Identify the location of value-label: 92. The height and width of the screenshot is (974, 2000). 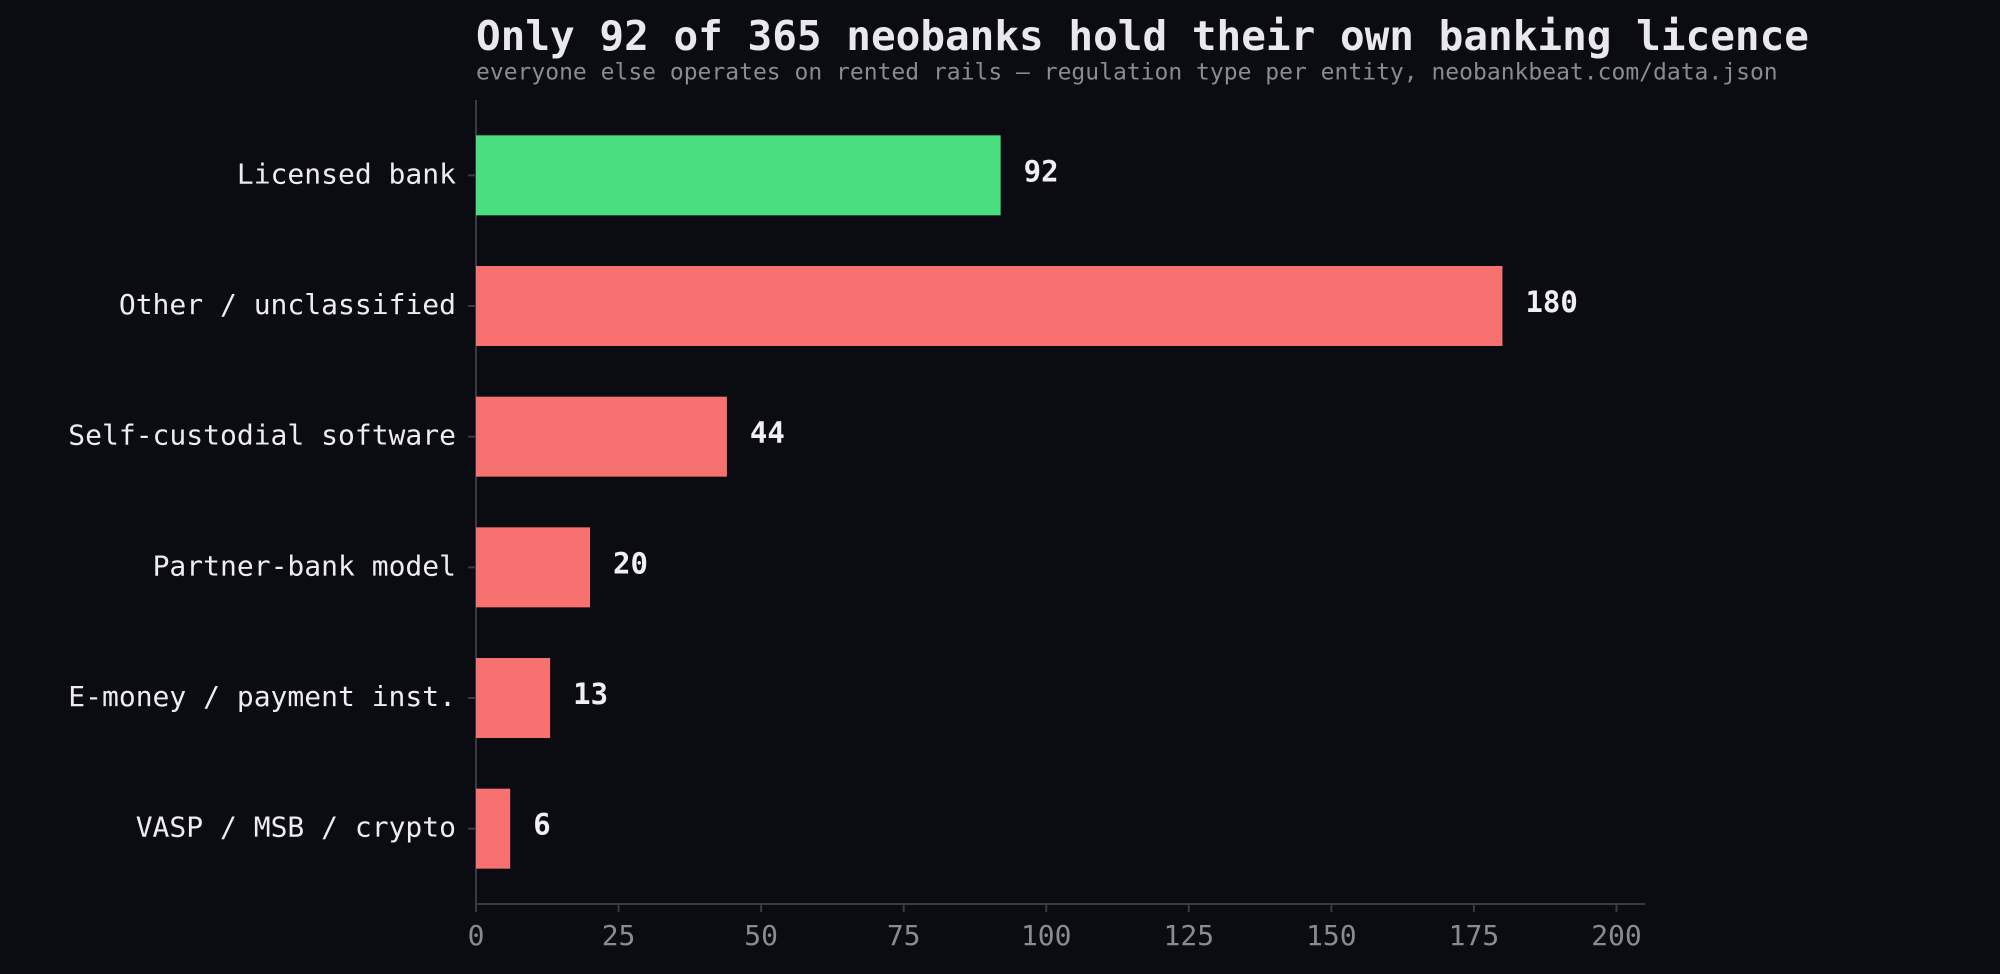
(1041, 171).